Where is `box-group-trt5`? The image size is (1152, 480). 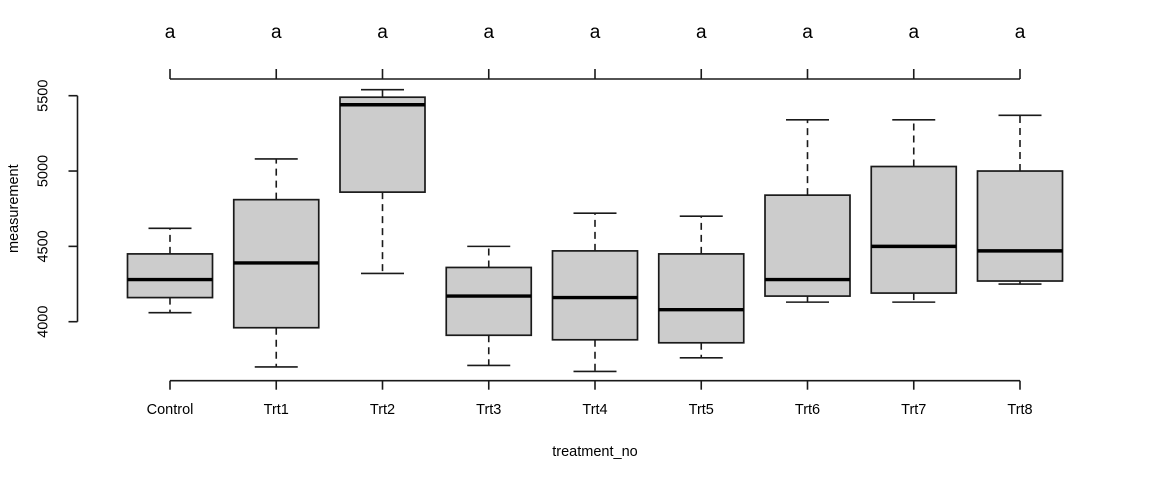
box-group-trt5 is located at coordinates (701, 287).